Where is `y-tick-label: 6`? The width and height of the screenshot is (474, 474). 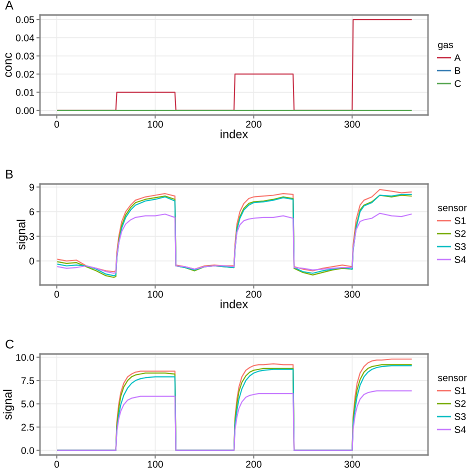
y-tick-label: 6 is located at coordinates (32, 212).